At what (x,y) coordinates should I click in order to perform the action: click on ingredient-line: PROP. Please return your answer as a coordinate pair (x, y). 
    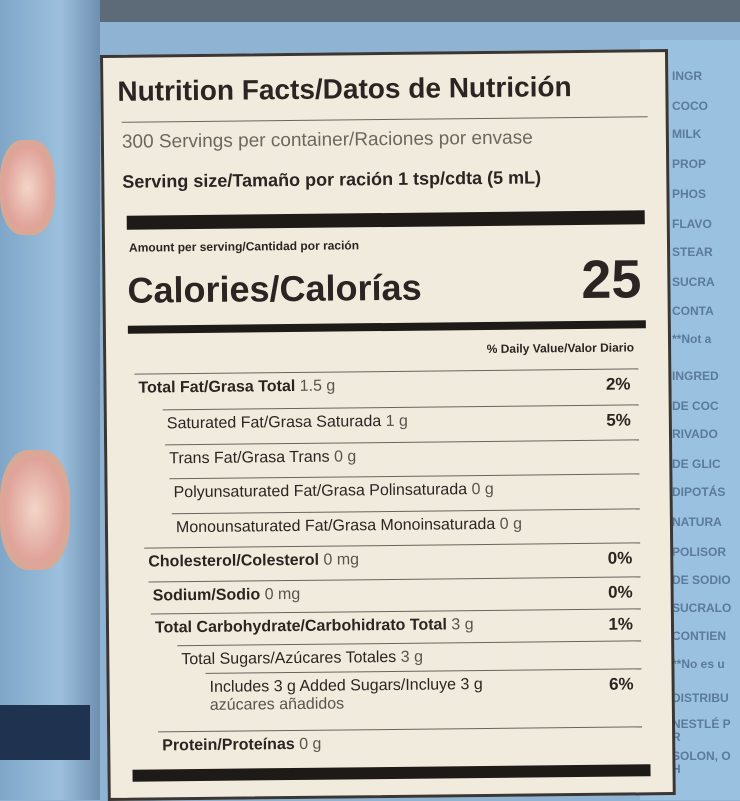
    Looking at the image, I should click on (689, 164).